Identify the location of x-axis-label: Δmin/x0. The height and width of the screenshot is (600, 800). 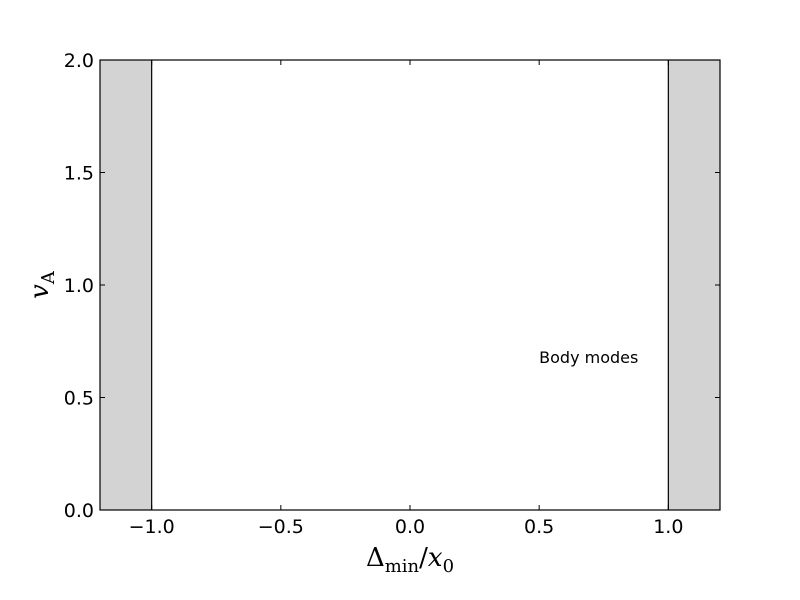
(410, 560).